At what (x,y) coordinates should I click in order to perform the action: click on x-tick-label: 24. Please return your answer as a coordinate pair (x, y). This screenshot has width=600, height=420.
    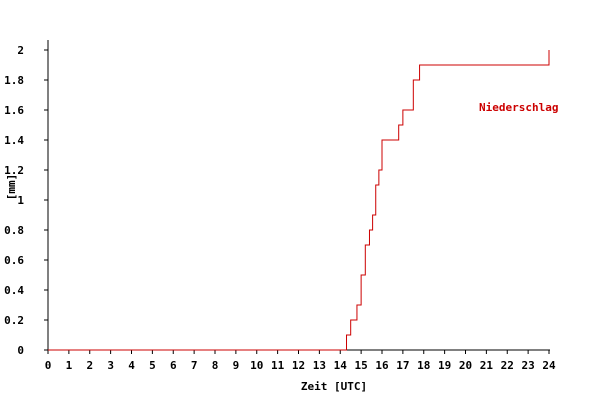
    Looking at the image, I should click on (549, 365).